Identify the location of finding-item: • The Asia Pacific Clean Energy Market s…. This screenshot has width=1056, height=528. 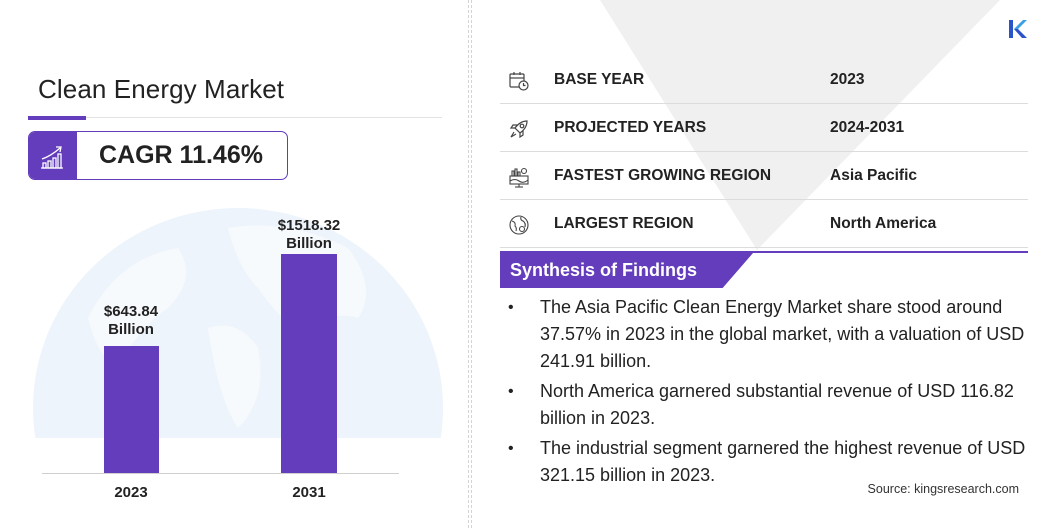
(768, 334).